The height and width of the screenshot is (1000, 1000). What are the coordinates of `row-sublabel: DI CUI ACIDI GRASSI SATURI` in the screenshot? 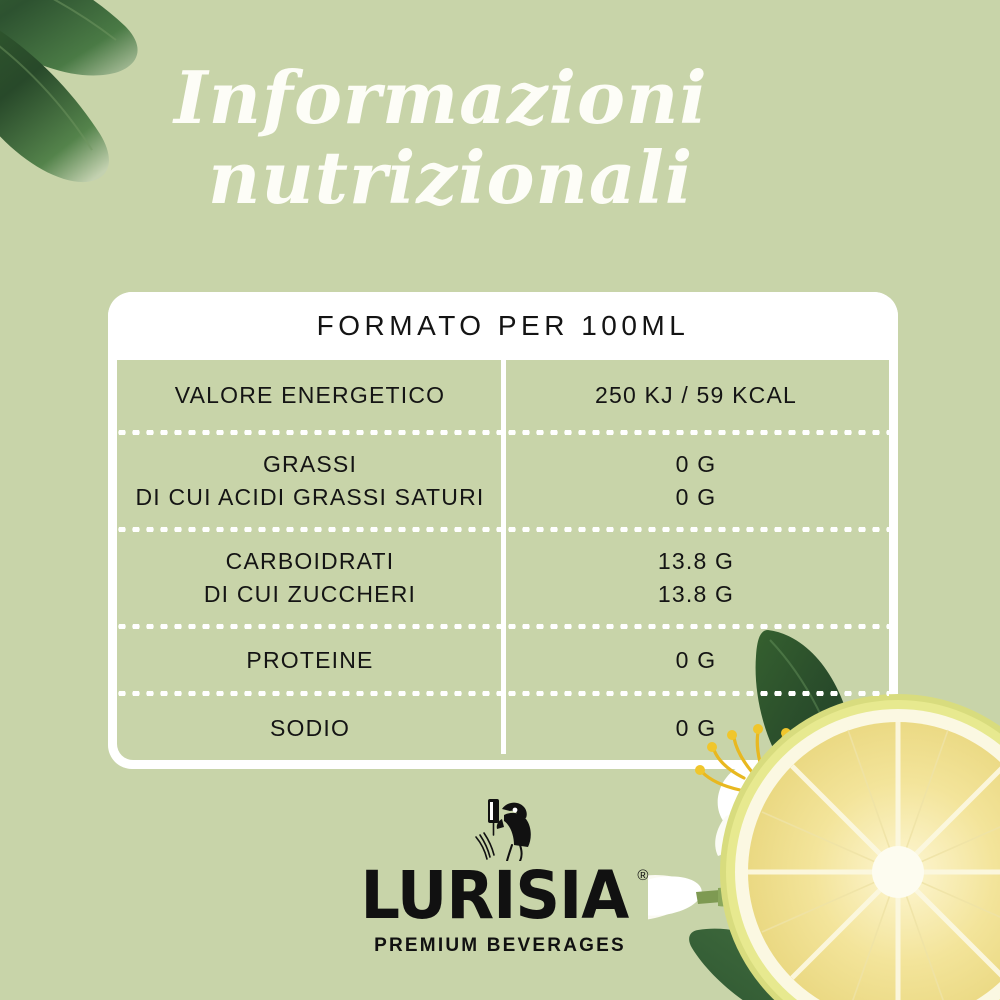 It's located at (310, 497).